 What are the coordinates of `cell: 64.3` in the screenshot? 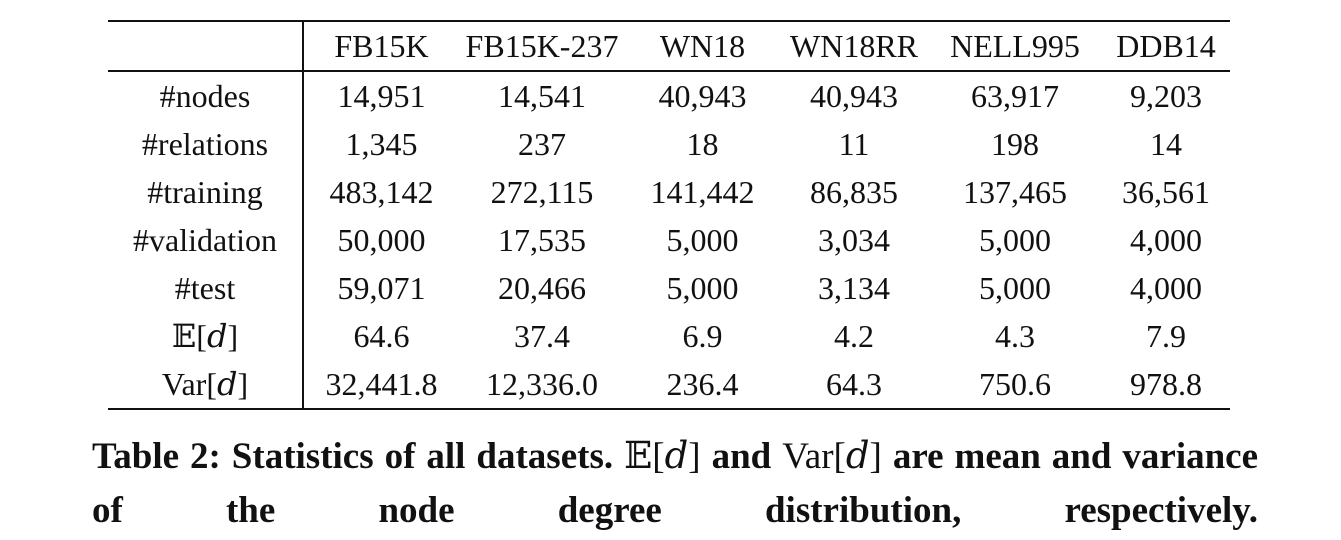 It's located at (854, 383).